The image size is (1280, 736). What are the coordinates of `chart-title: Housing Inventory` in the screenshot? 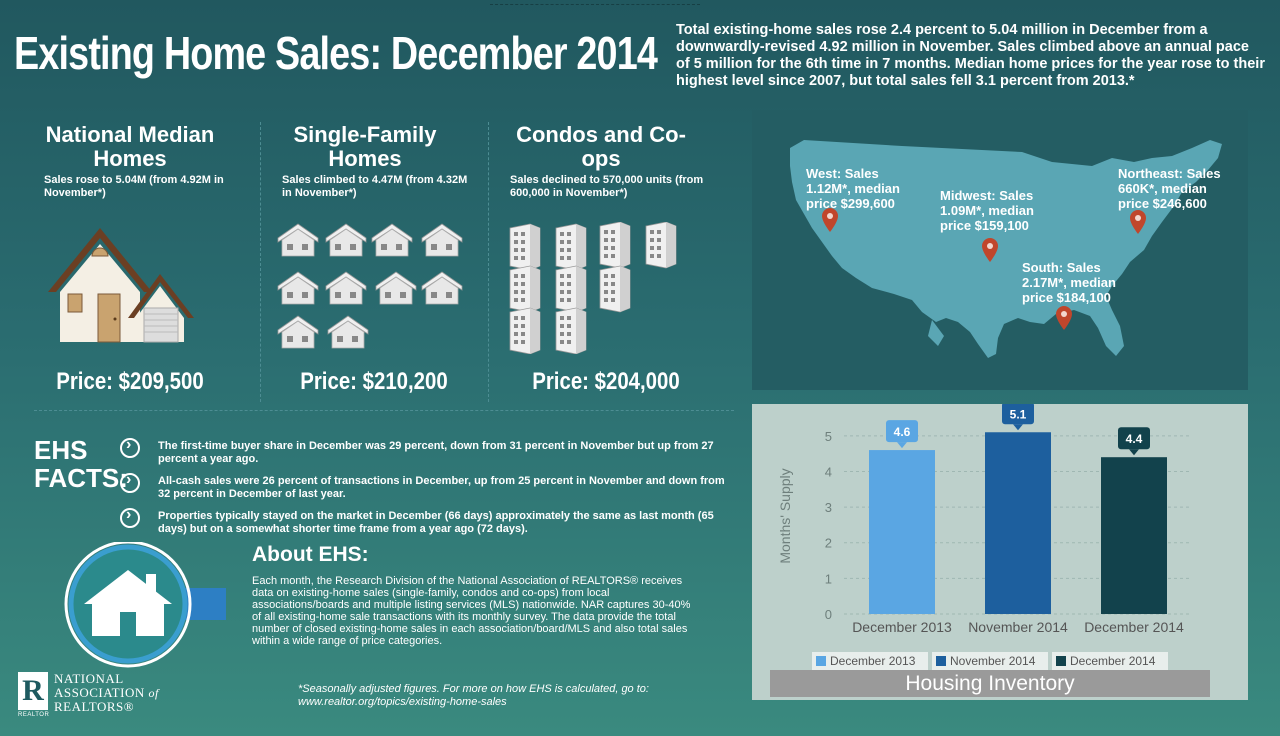 It's located at (990, 683).